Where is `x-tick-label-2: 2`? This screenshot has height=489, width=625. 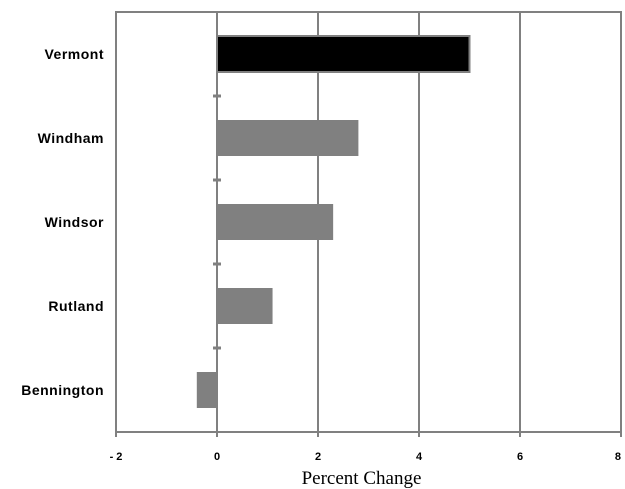 x-tick-label-2: 2 is located at coordinates (318, 457).